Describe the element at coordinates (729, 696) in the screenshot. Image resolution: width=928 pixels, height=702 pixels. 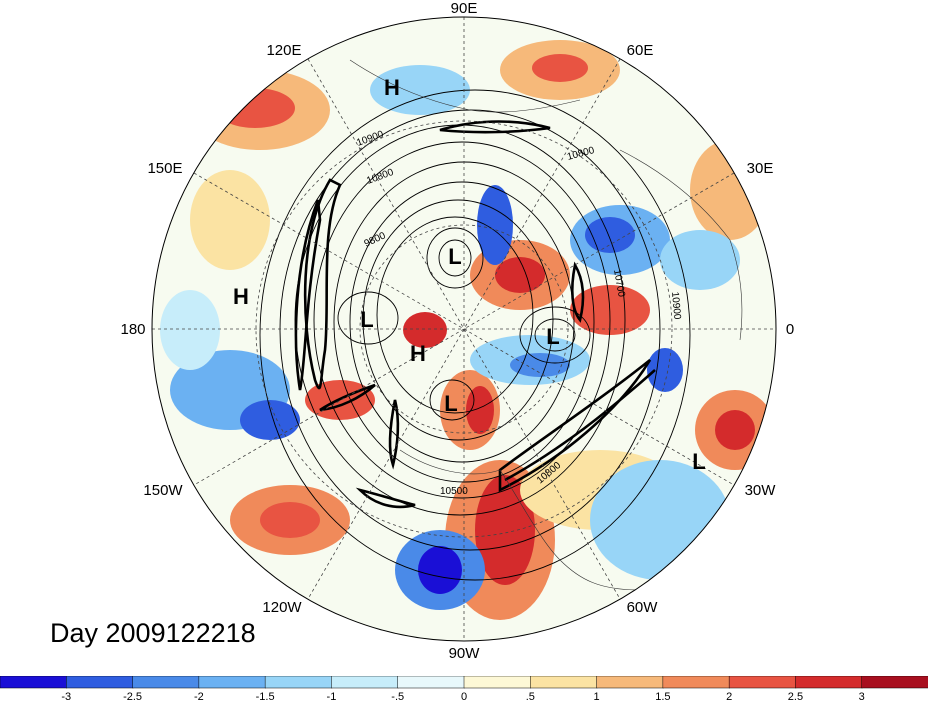
I see `colorbar-tick-label: 2` at that location.